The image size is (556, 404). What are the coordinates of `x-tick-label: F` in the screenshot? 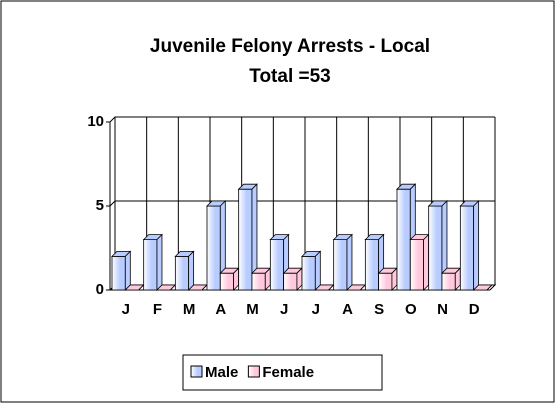 It's located at (157, 309).